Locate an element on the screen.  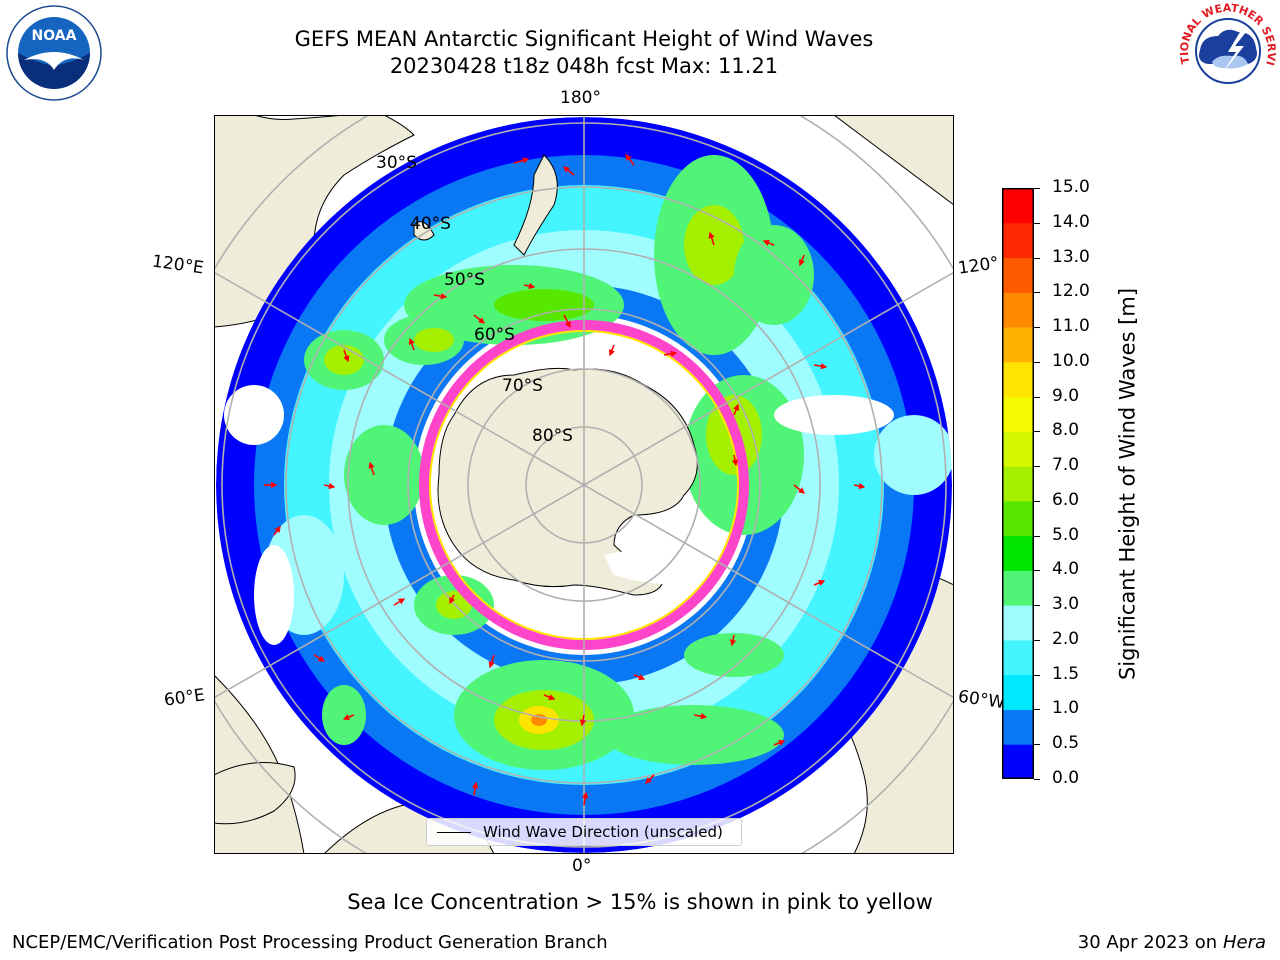
legend: Wind Wave Direction (unscaled) is located at coordinates (584, 832).